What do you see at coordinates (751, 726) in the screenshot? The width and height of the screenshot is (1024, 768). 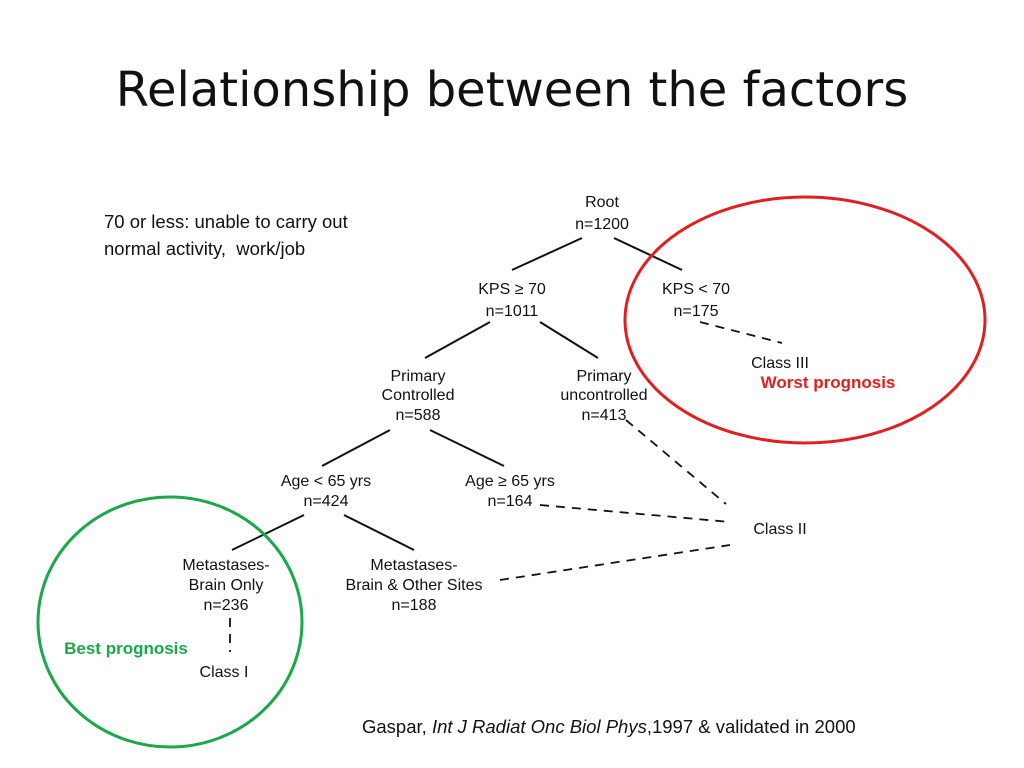 I see `citation-rest: ,1997 & validated in 2000` at bounding box center [751, 726].